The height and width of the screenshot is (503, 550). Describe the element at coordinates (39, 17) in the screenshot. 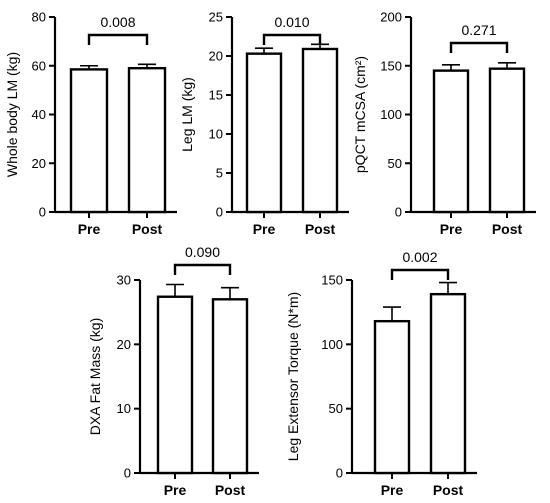

I see `y-tick-label: 80` at that location.